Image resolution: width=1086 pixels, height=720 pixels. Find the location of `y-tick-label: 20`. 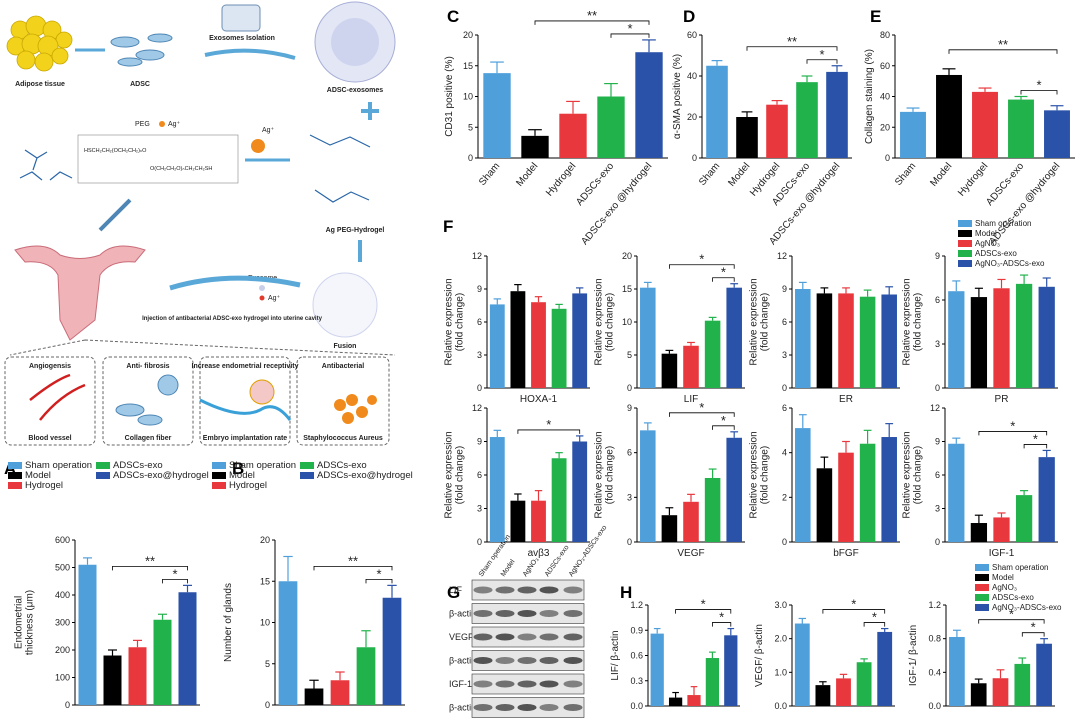

y-tick-label: 20 is located at coordinates (468, 35).